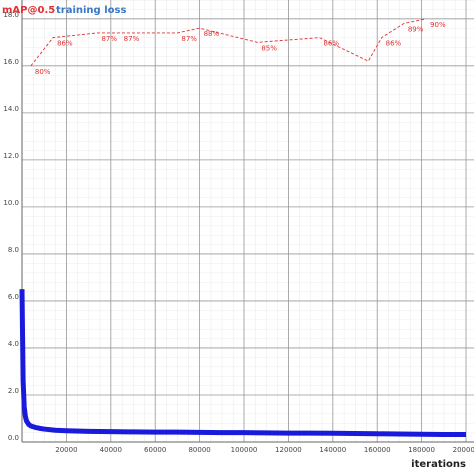 The width and height of the screenshot is (474, 474). I want to click on y-tick-label: 16.0, so click(11, 62).